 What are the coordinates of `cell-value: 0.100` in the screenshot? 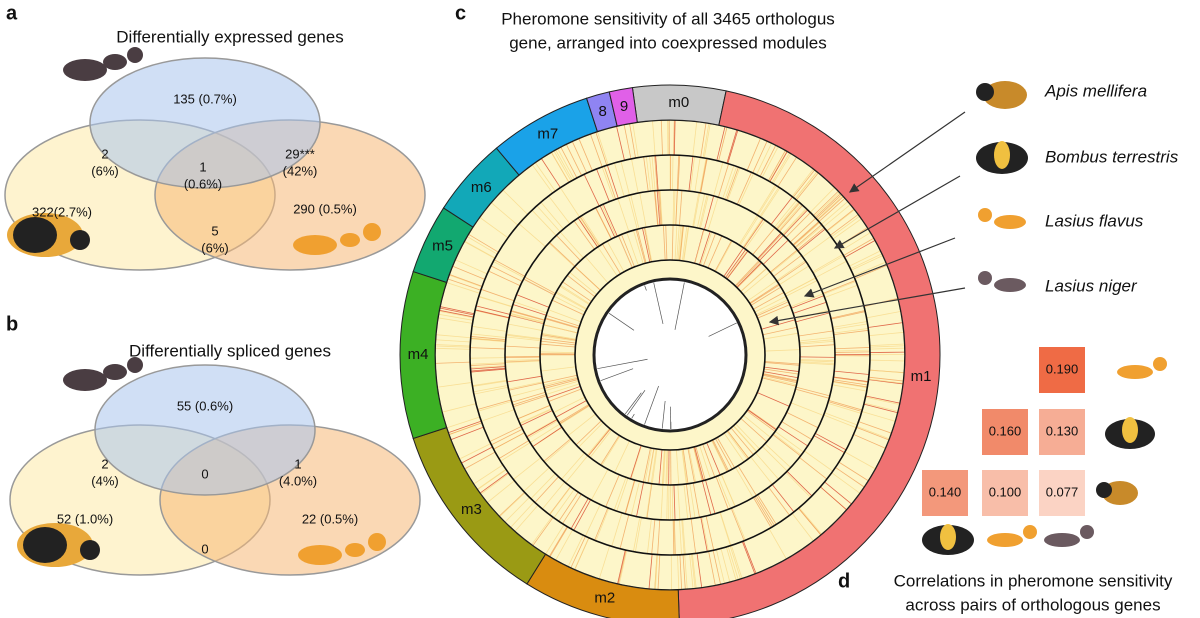 It's located at (1005, 491).